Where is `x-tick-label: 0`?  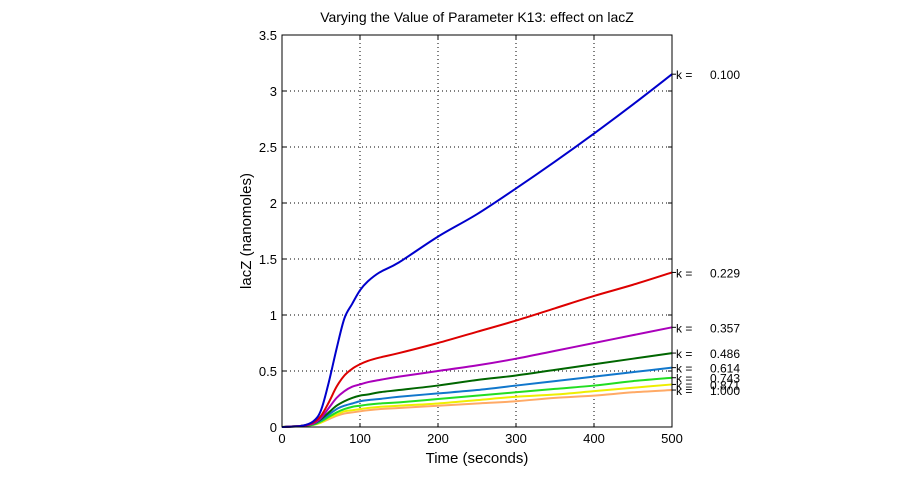
x-tick-label: 0 is located at coordinates (281, 438).